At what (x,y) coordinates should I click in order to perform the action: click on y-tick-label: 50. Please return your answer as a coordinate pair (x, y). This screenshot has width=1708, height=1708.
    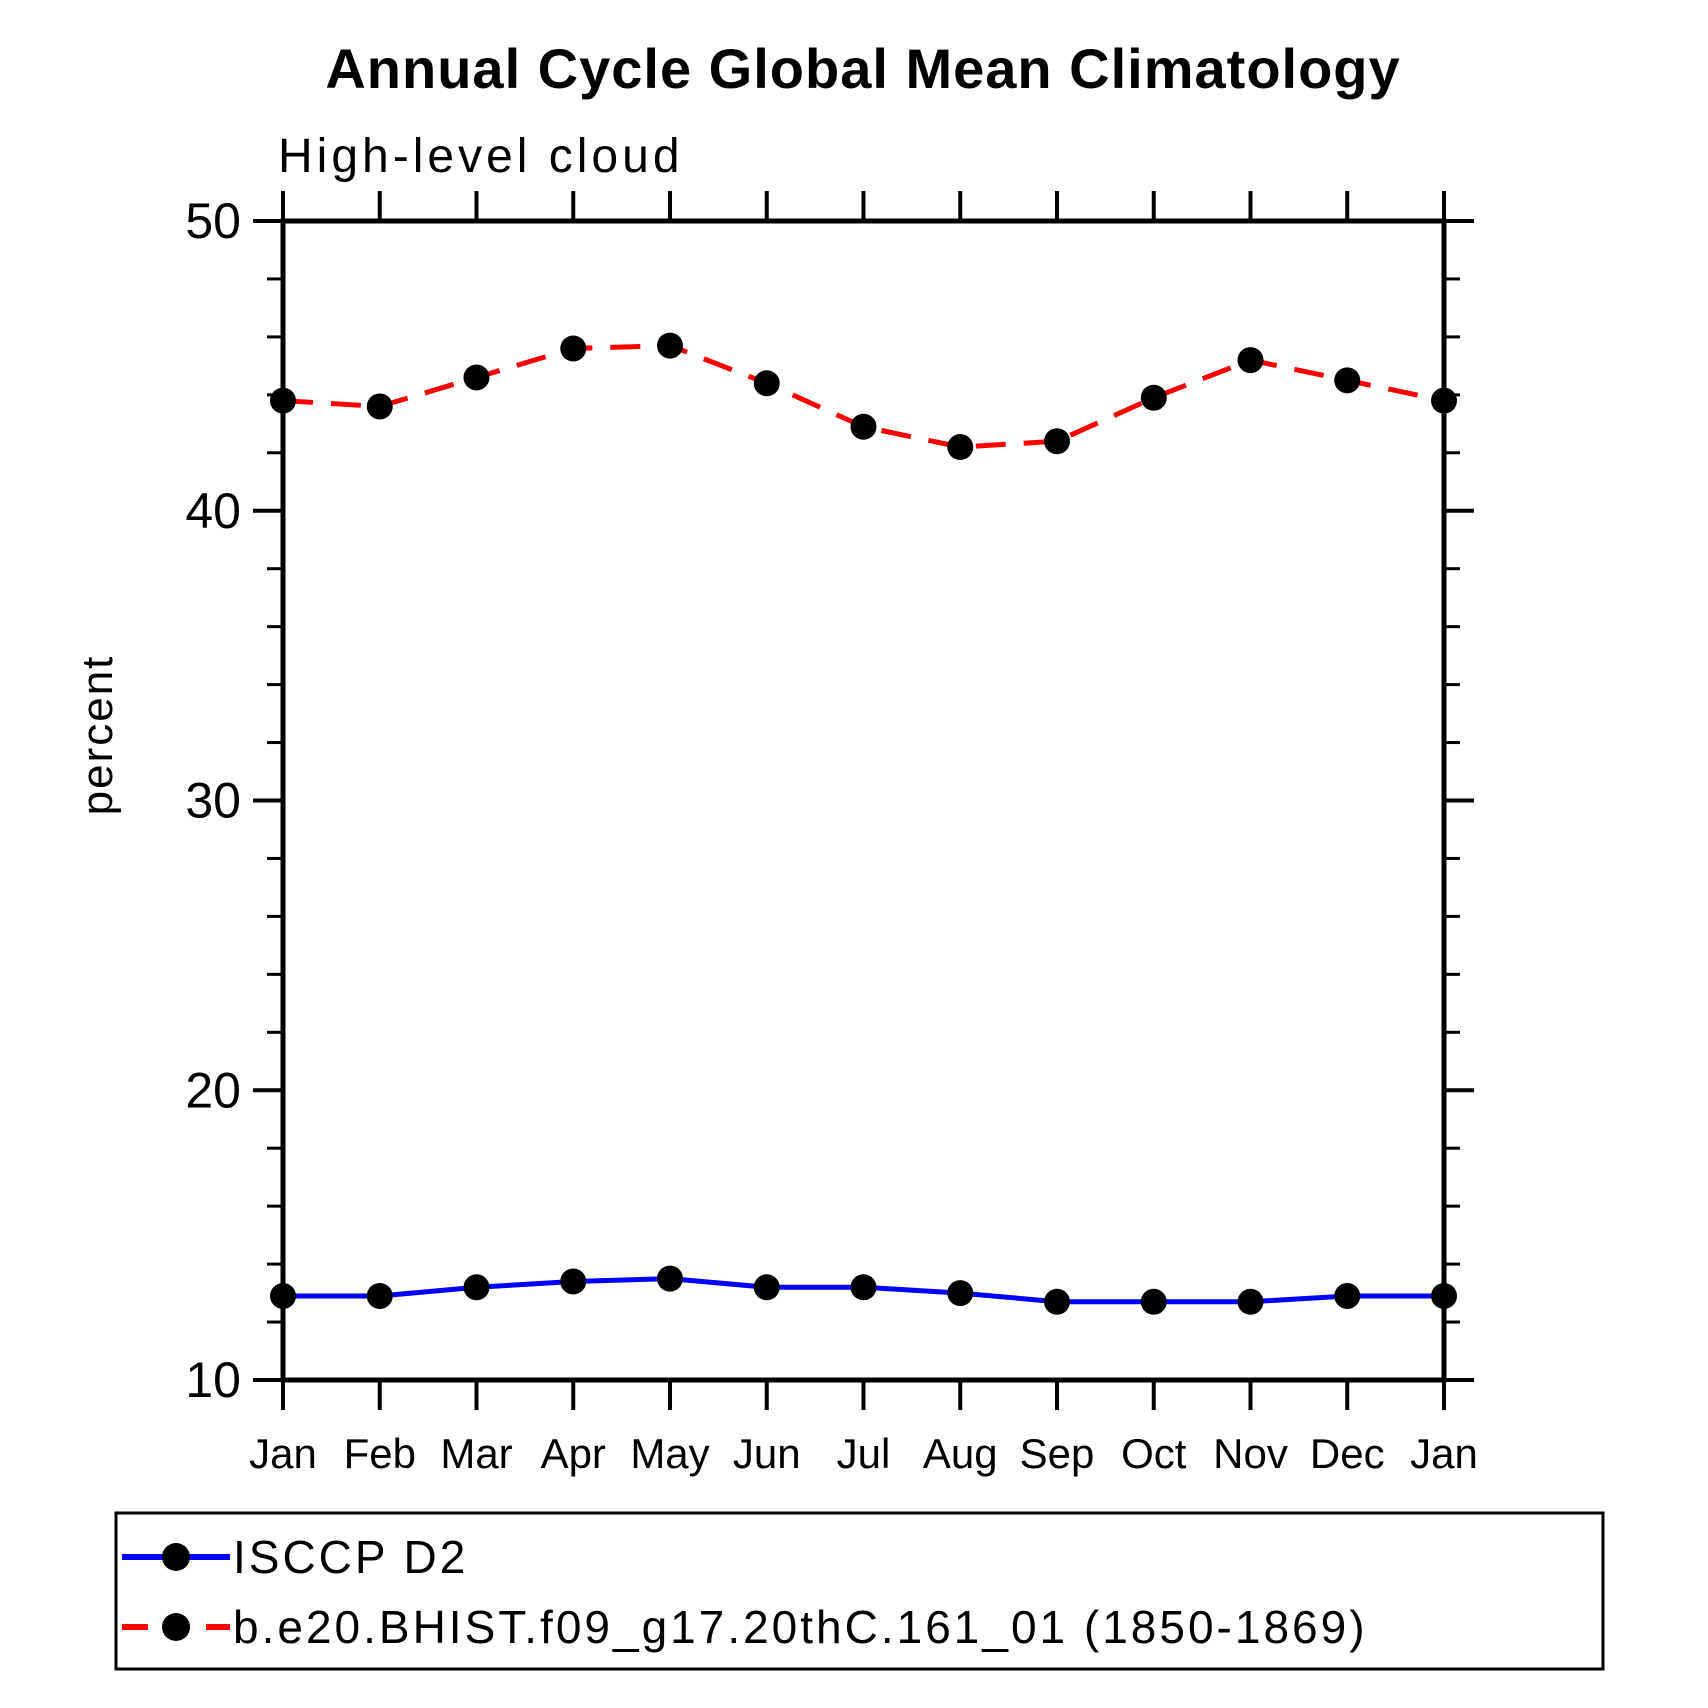
    Looking at the image, I should click on (213, 221).